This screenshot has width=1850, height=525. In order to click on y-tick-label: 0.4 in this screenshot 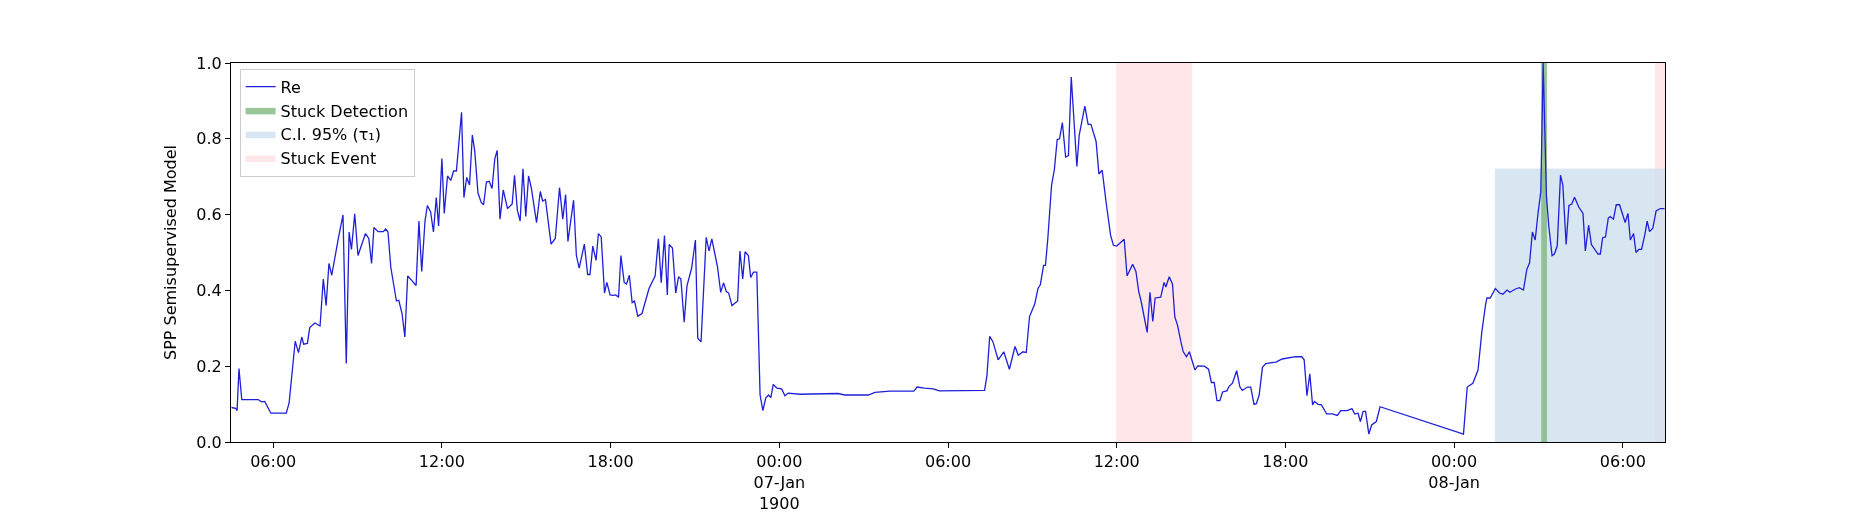, I will do `click(209, 290)`.